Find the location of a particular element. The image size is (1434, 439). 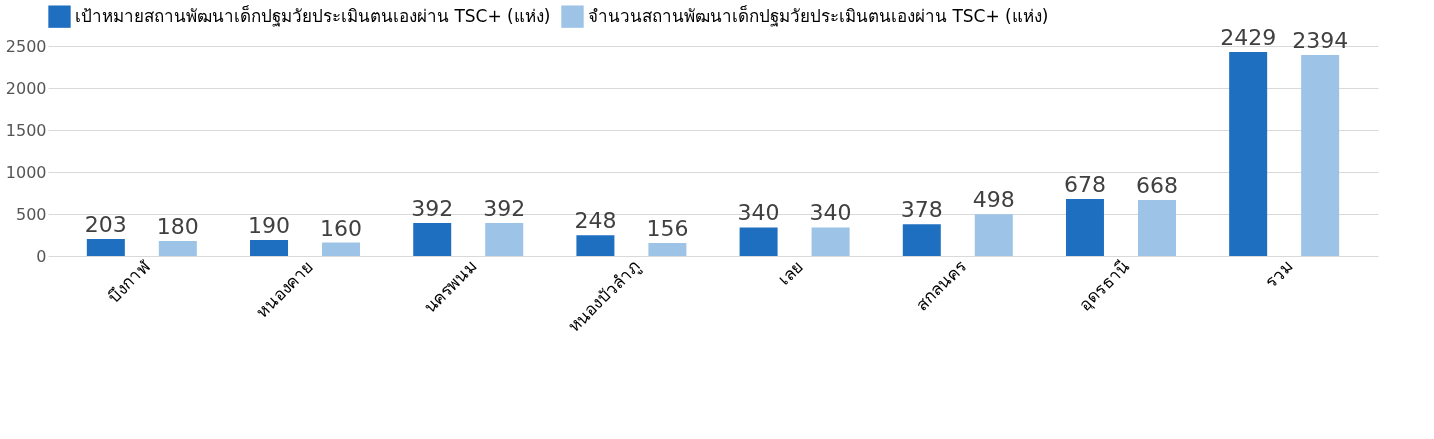

data-label: 2429 is located at coordinates (1248, 37).